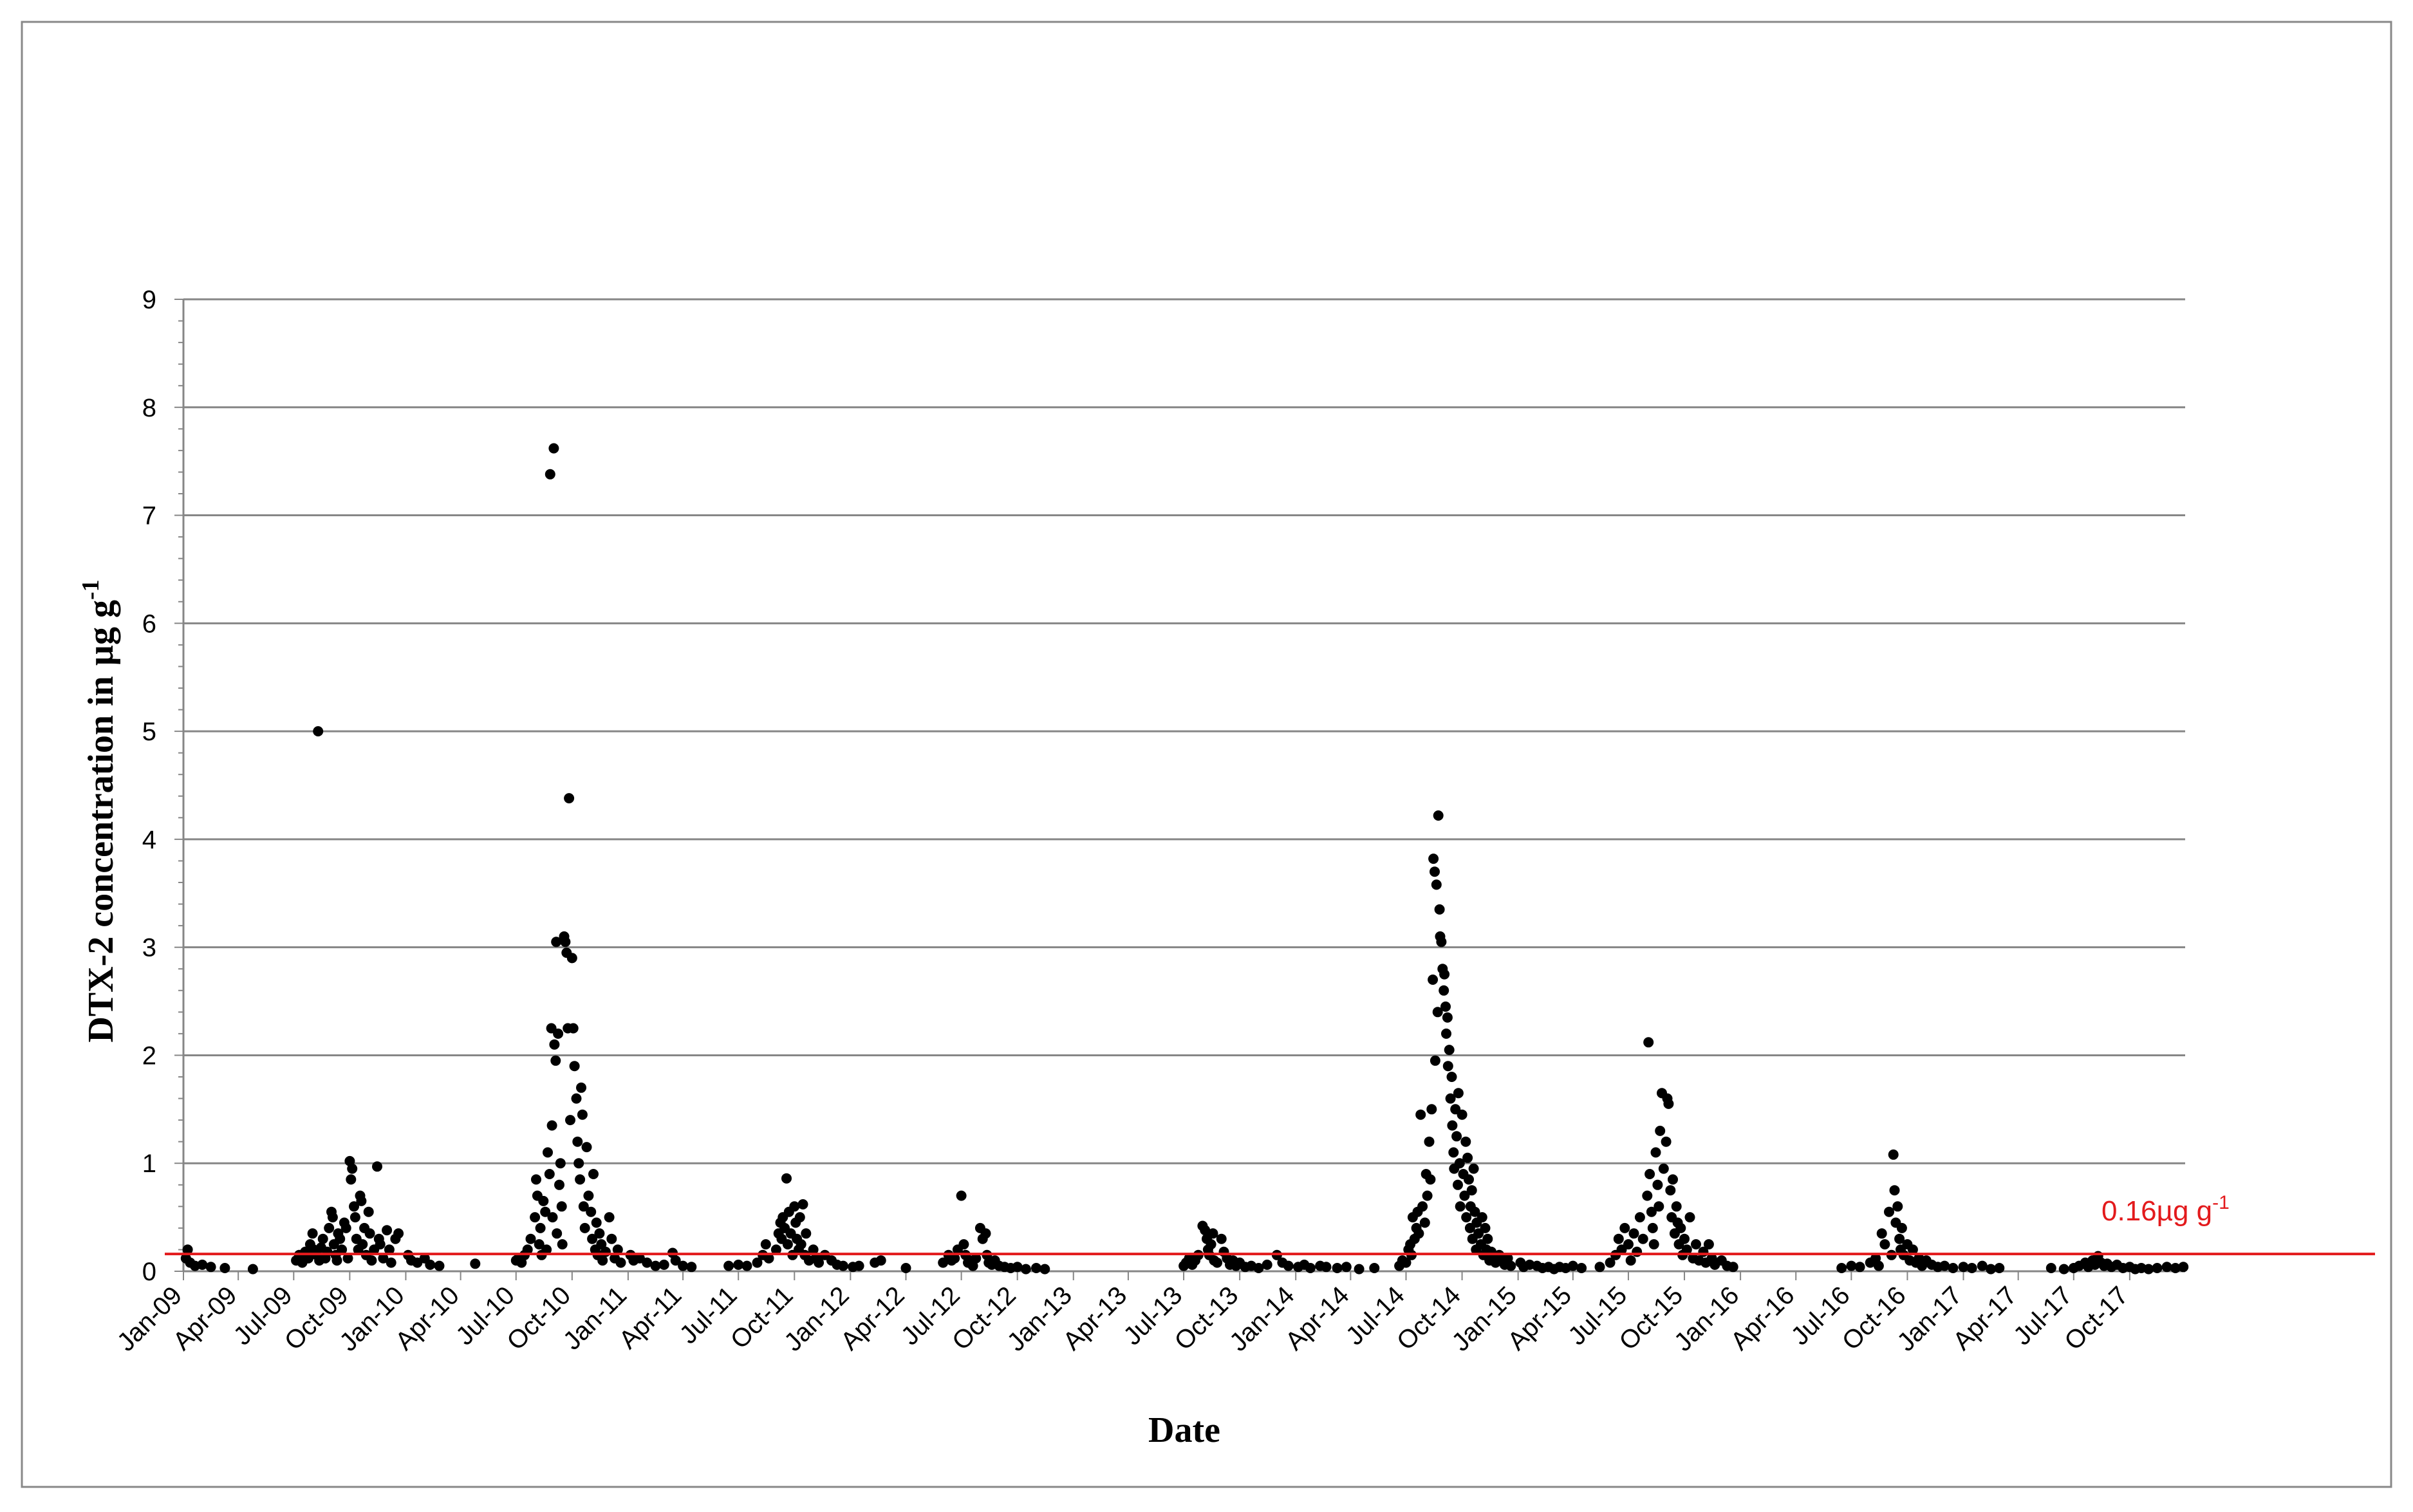 The width and height of the screenshot is (2413, 1512). What do you see at coordinates (149, 1272) in the screenshot?
I see `y-tick-label: 0` at bounding box center [149, 1272].